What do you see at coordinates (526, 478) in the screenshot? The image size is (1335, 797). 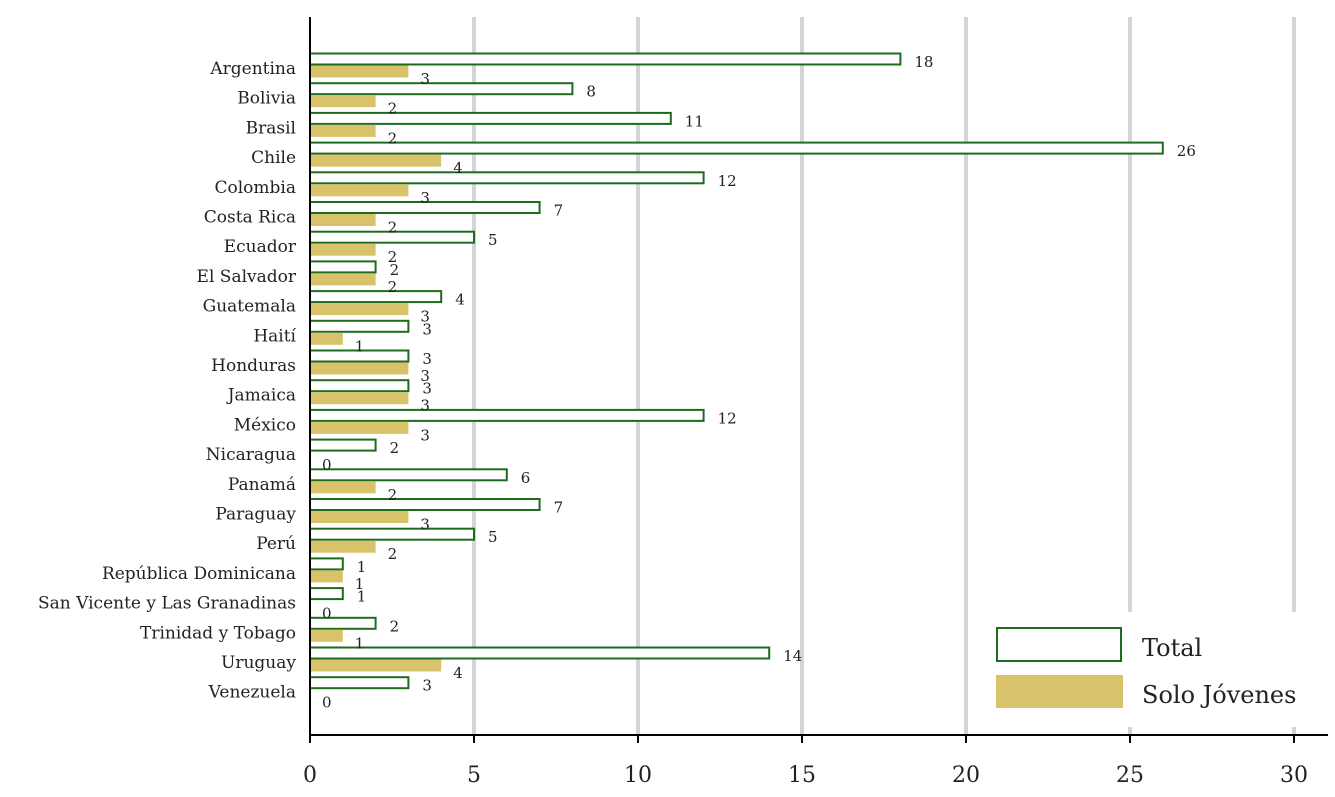 I see `value-label-total: 6` at bounding box center [526, 478].